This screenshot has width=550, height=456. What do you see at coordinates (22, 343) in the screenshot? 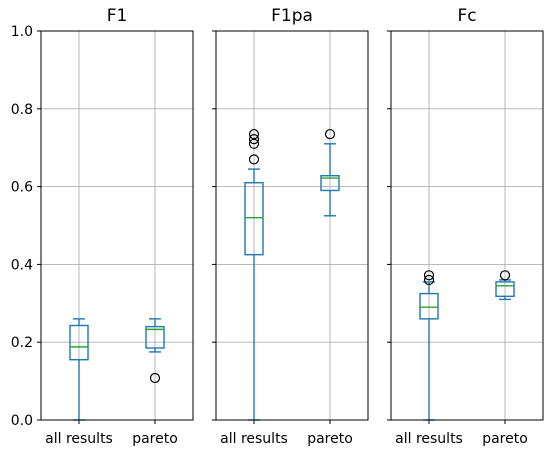
I see `y-tick-label: 0.2` at bounding box center [22, 343].